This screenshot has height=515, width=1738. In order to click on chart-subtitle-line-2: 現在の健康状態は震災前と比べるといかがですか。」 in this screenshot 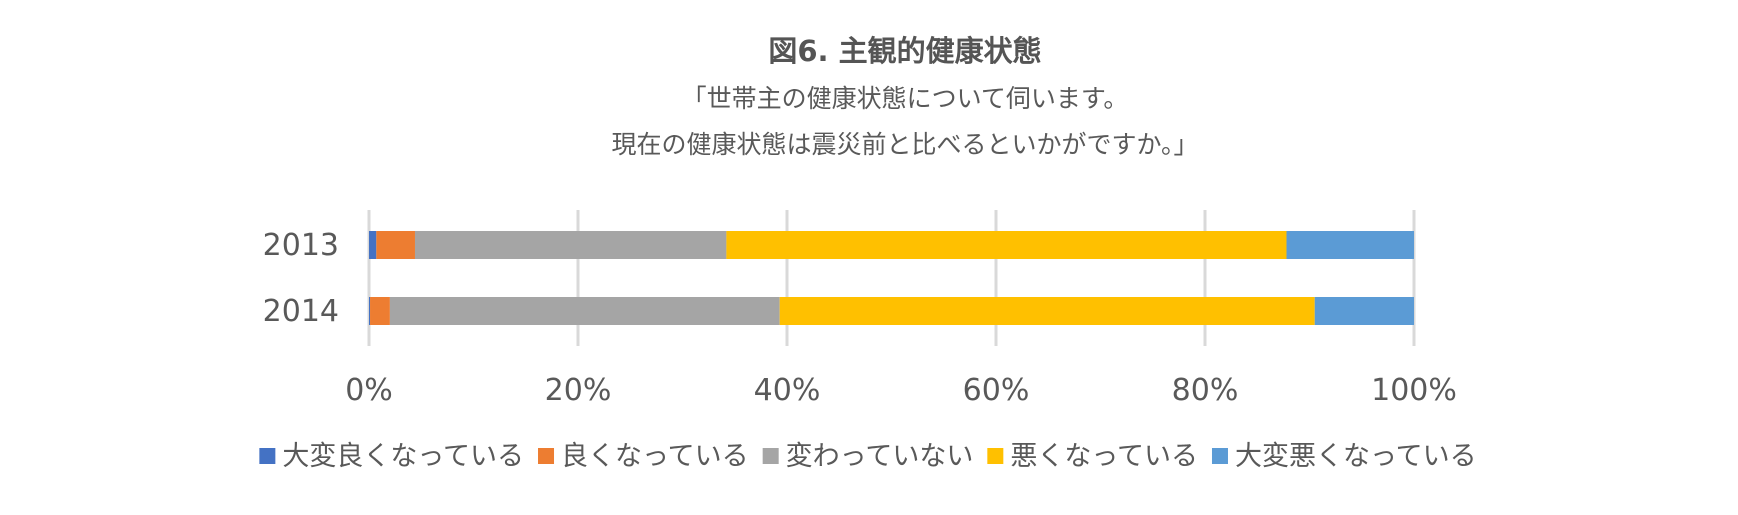, I will do `click(904, 144)`.